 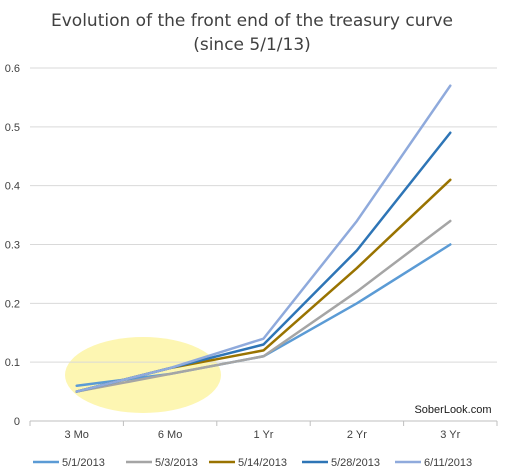 What do you see at coordinates (448, 463) in the screenshot?
I see `legend-label: 6/11/2013` at bounding box center [448, 463].